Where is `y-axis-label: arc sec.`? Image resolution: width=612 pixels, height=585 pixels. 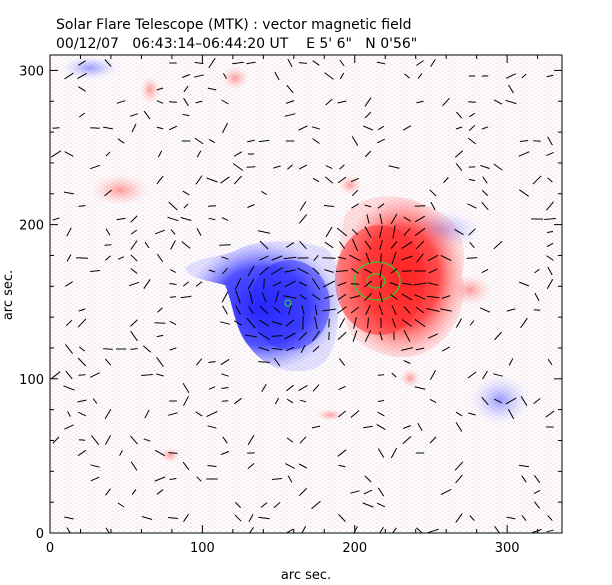 y-axis-label: arc sec. is located at coordinates (8, 295).